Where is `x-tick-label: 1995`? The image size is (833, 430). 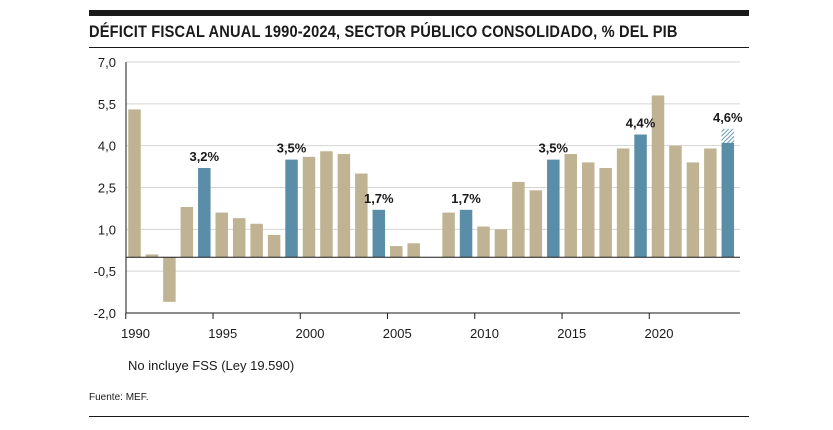 x-tick-label: 1995 is located at coordinates (222, 333).